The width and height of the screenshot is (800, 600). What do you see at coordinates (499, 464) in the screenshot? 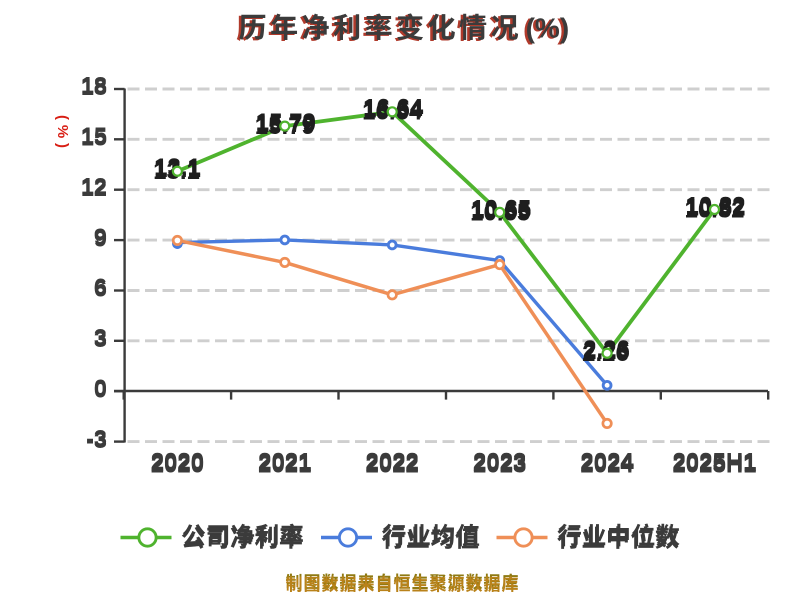
I see `svg-text: 2023` at bounding box center [499, 464].